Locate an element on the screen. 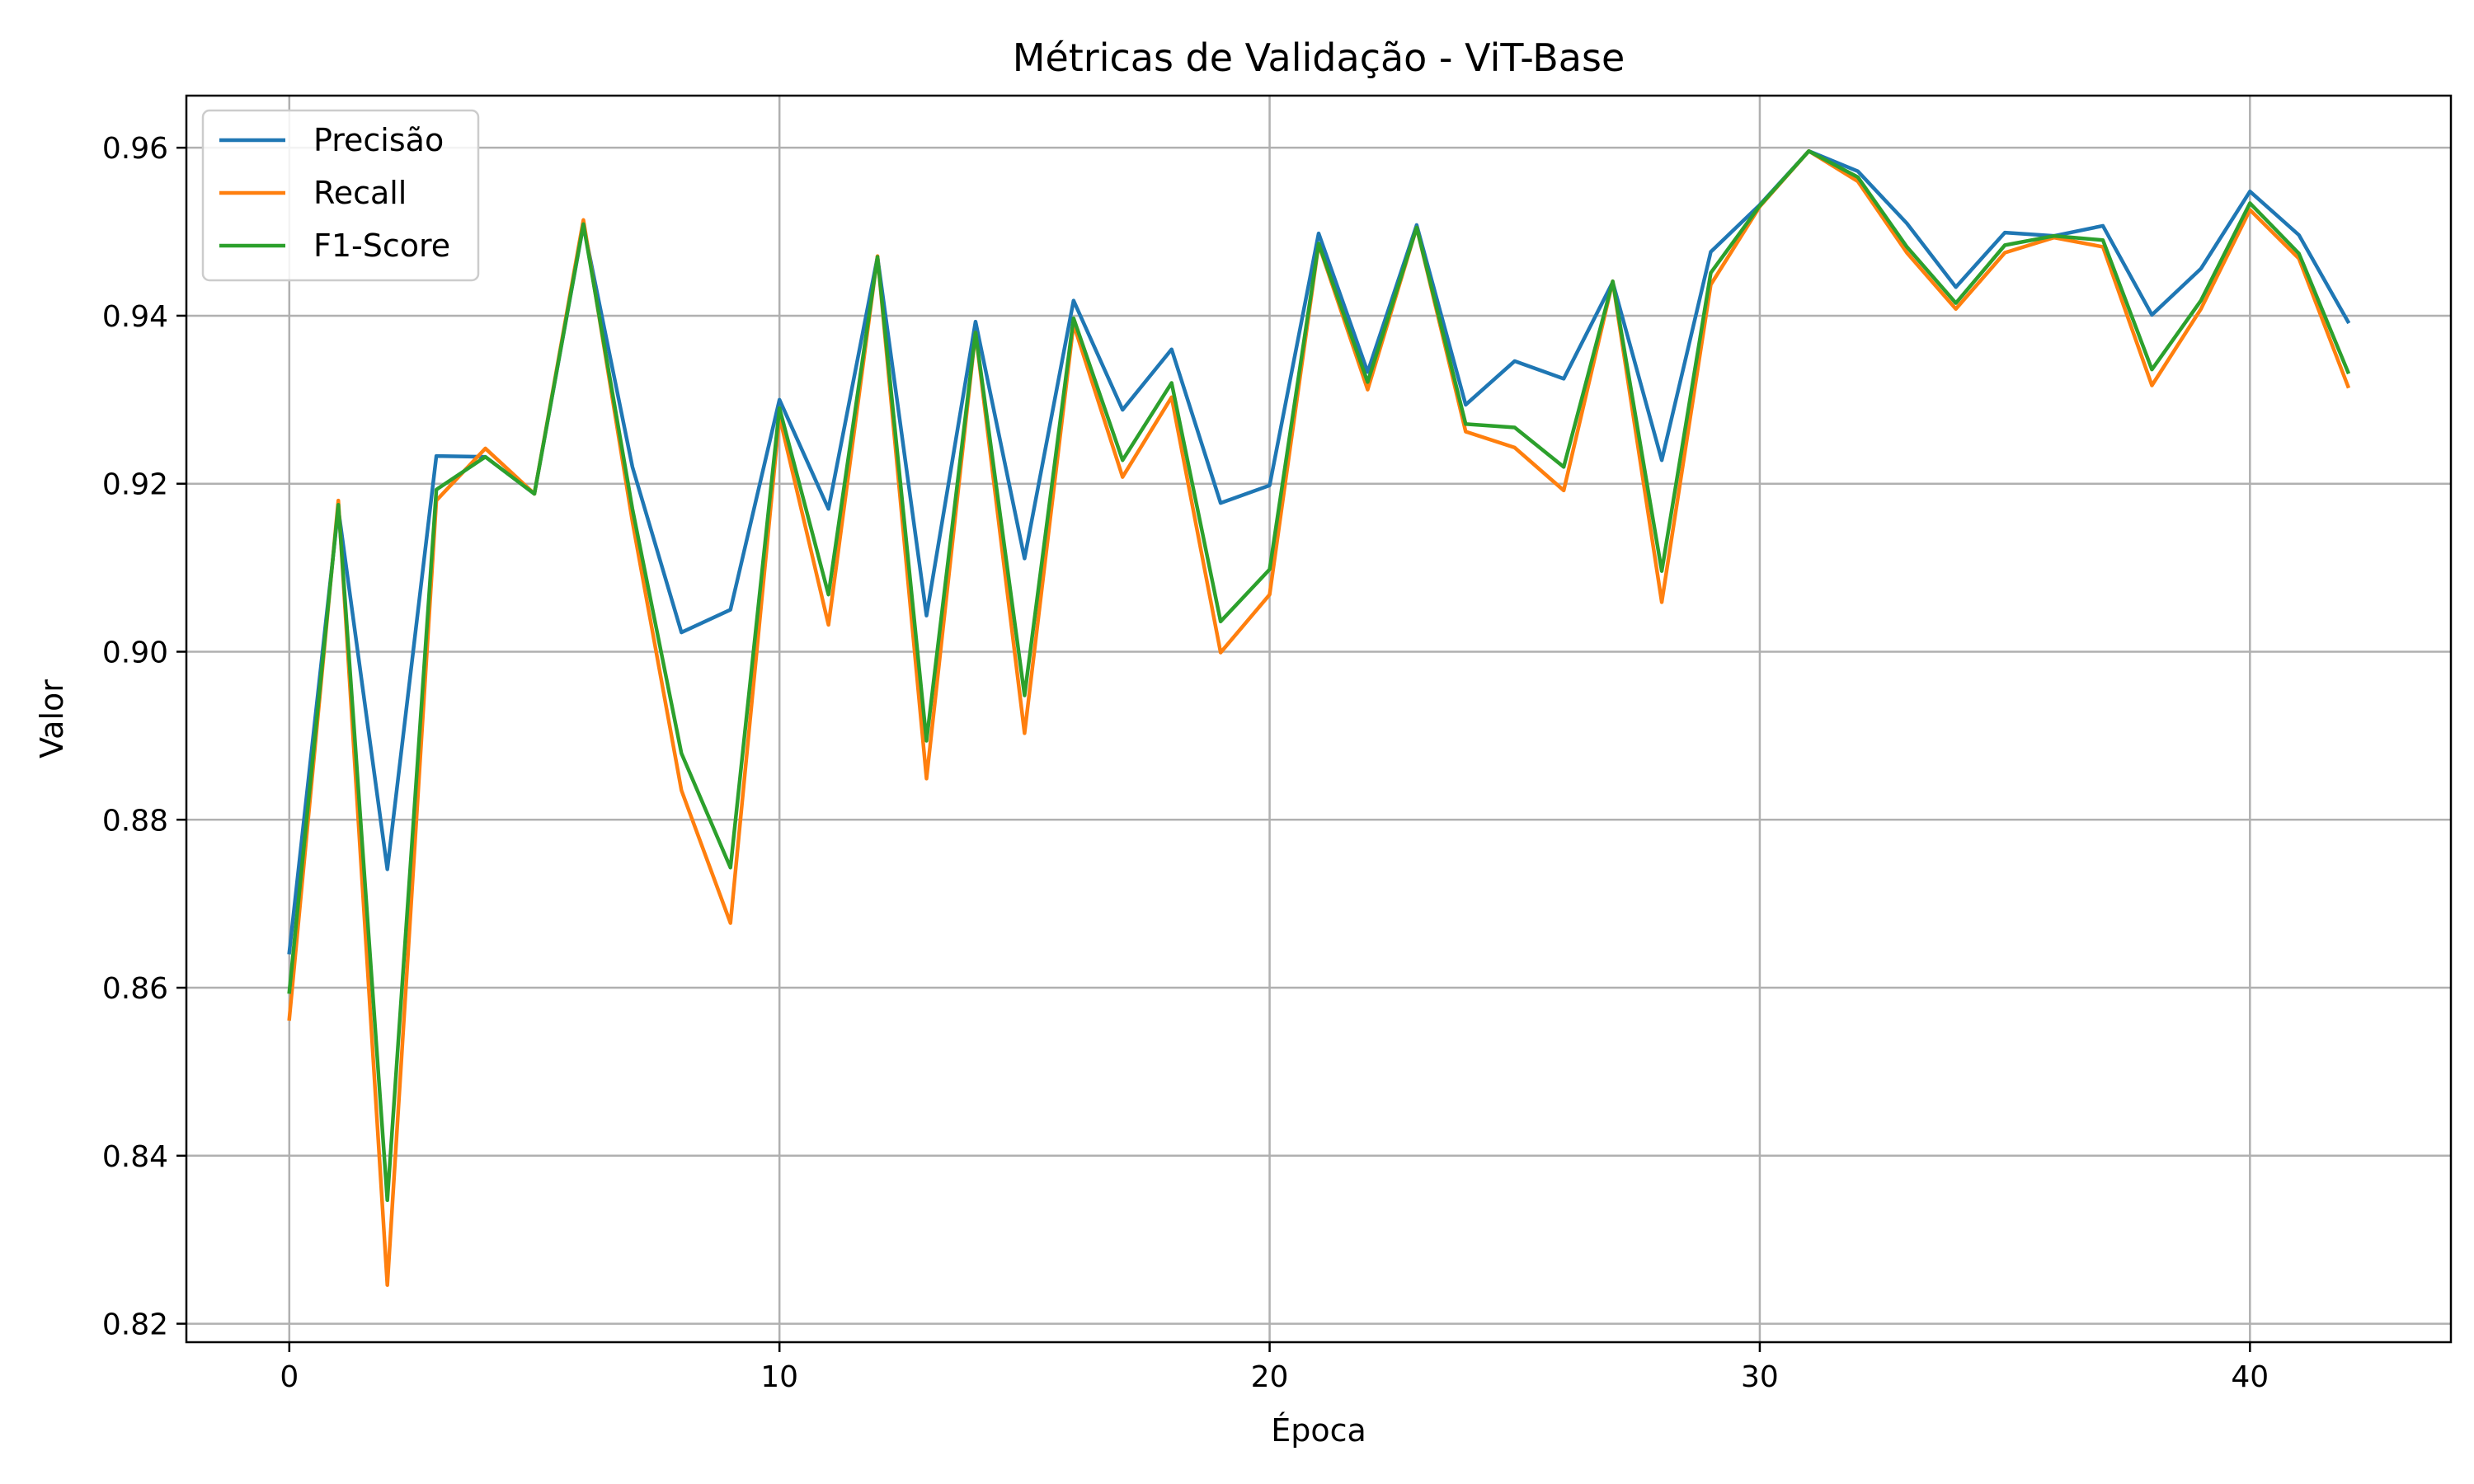 The height and width of the screenshot is (1484, 2474). x-tick-label: 10 is located at coordinates (779, 1377).